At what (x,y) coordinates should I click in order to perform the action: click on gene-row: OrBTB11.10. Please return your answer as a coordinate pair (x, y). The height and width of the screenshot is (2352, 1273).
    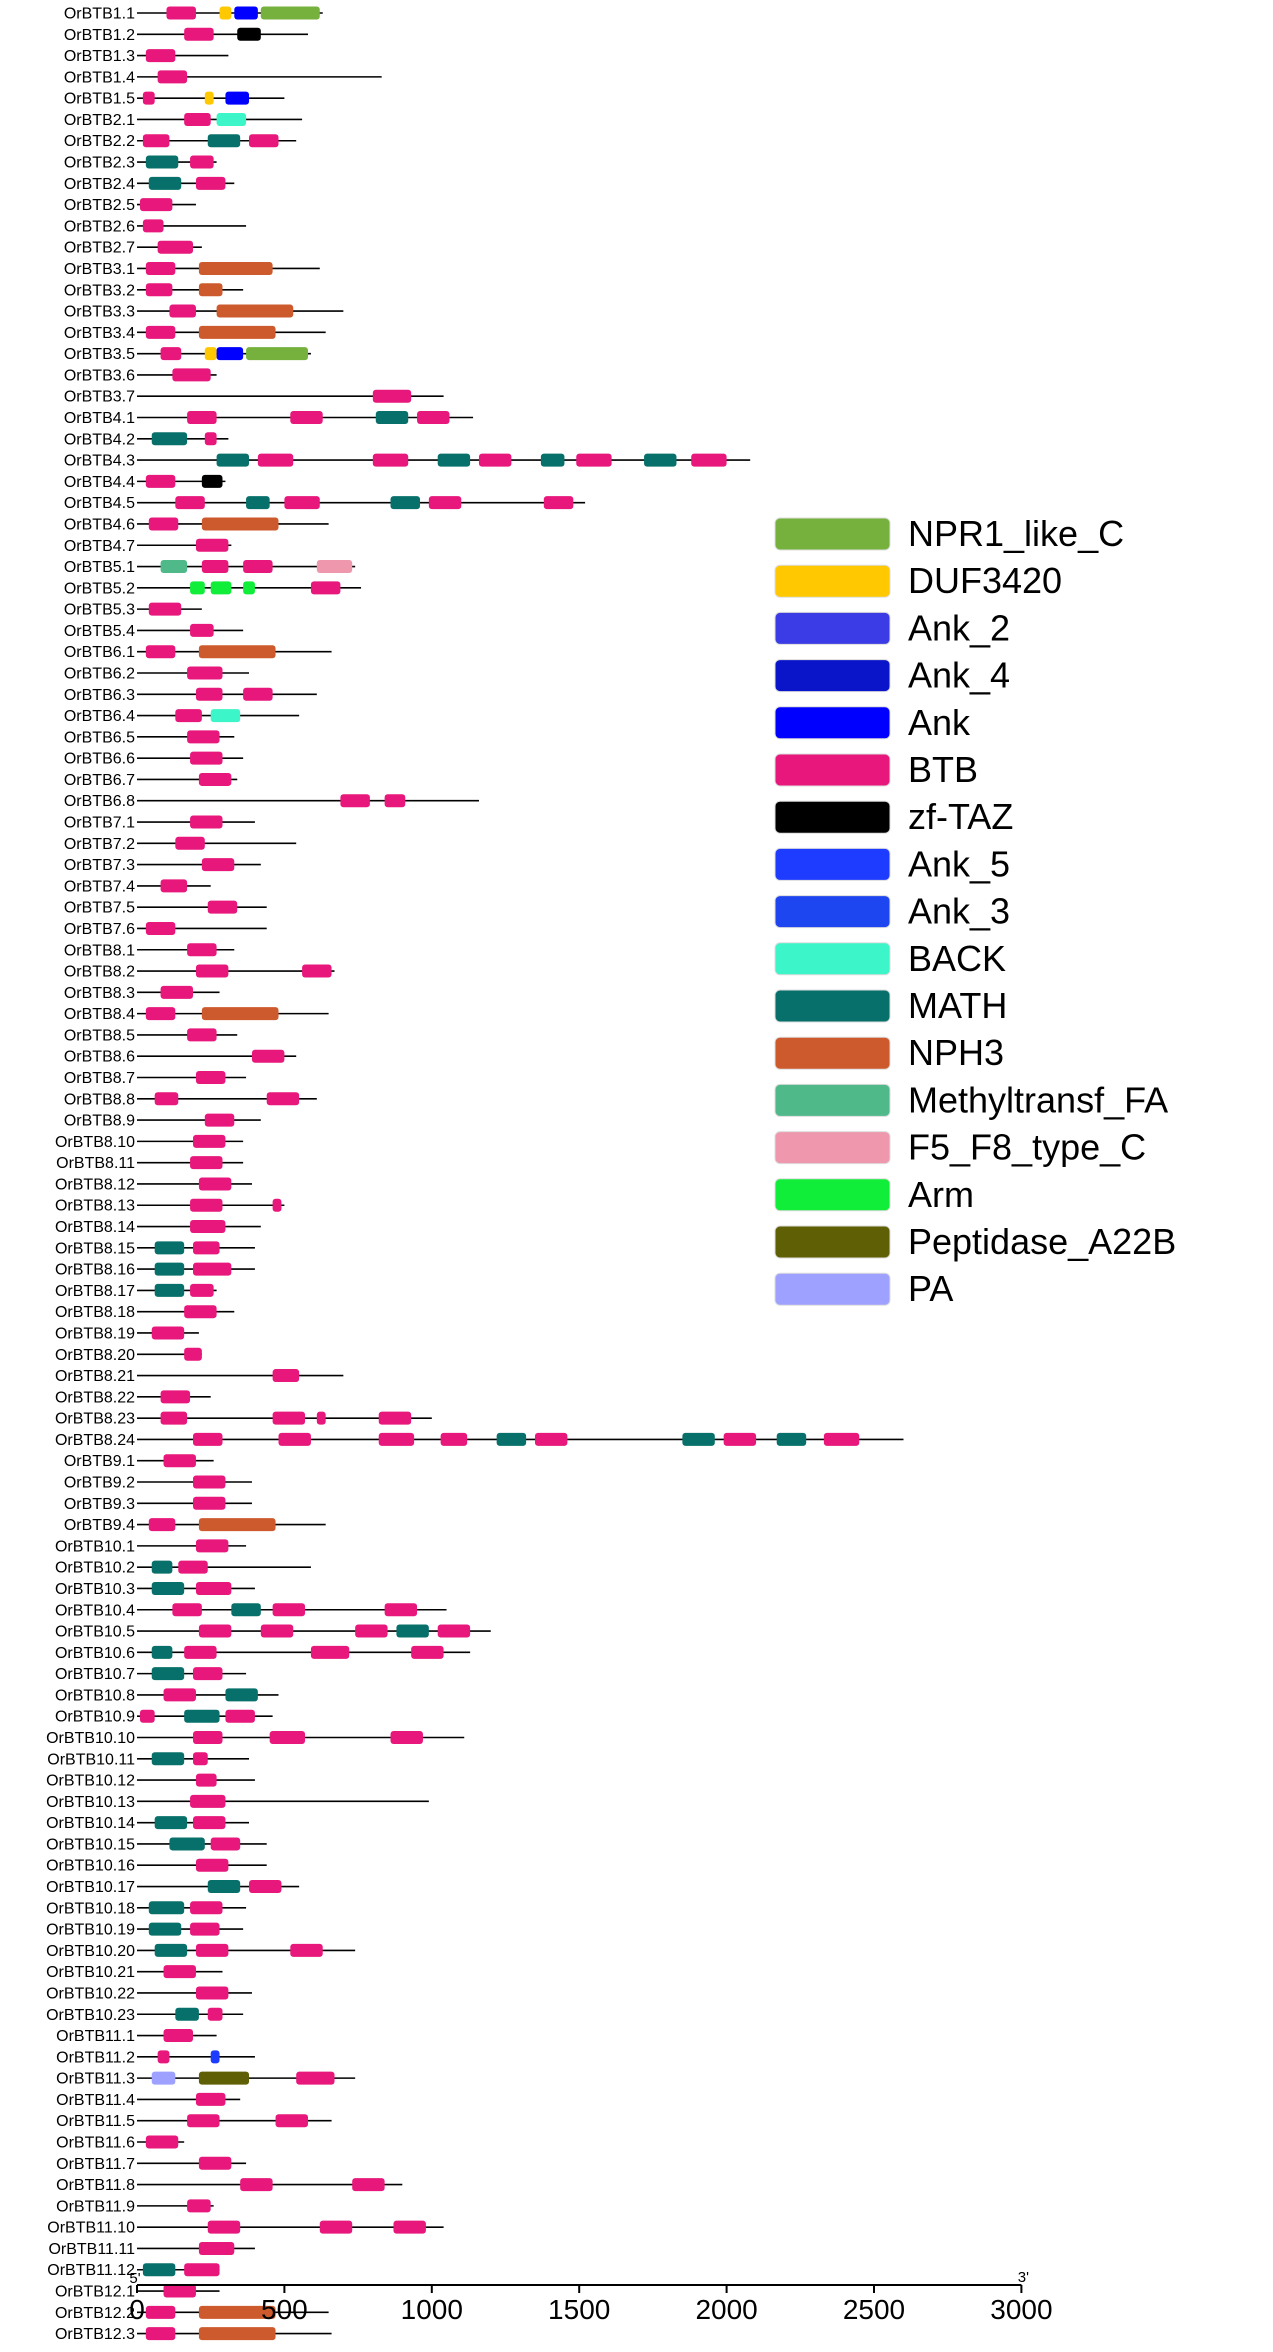
    Looking at the image, I should click on (245, 2228).